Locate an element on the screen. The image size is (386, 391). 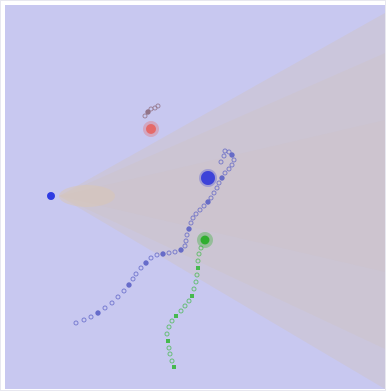
vision-glow is located at coordinates (87, 196).